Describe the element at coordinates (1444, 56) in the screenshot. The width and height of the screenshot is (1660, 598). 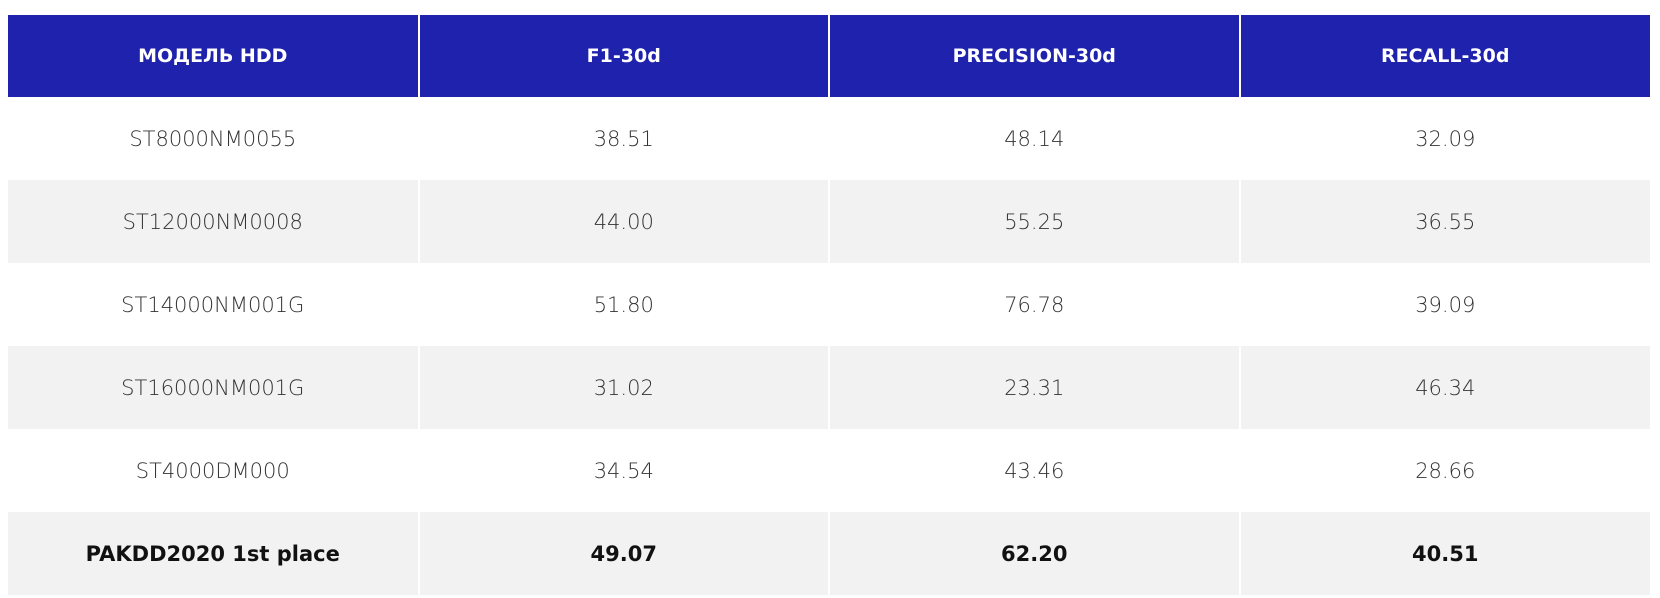
I see `header-cell: RECALL-30d` at that location.